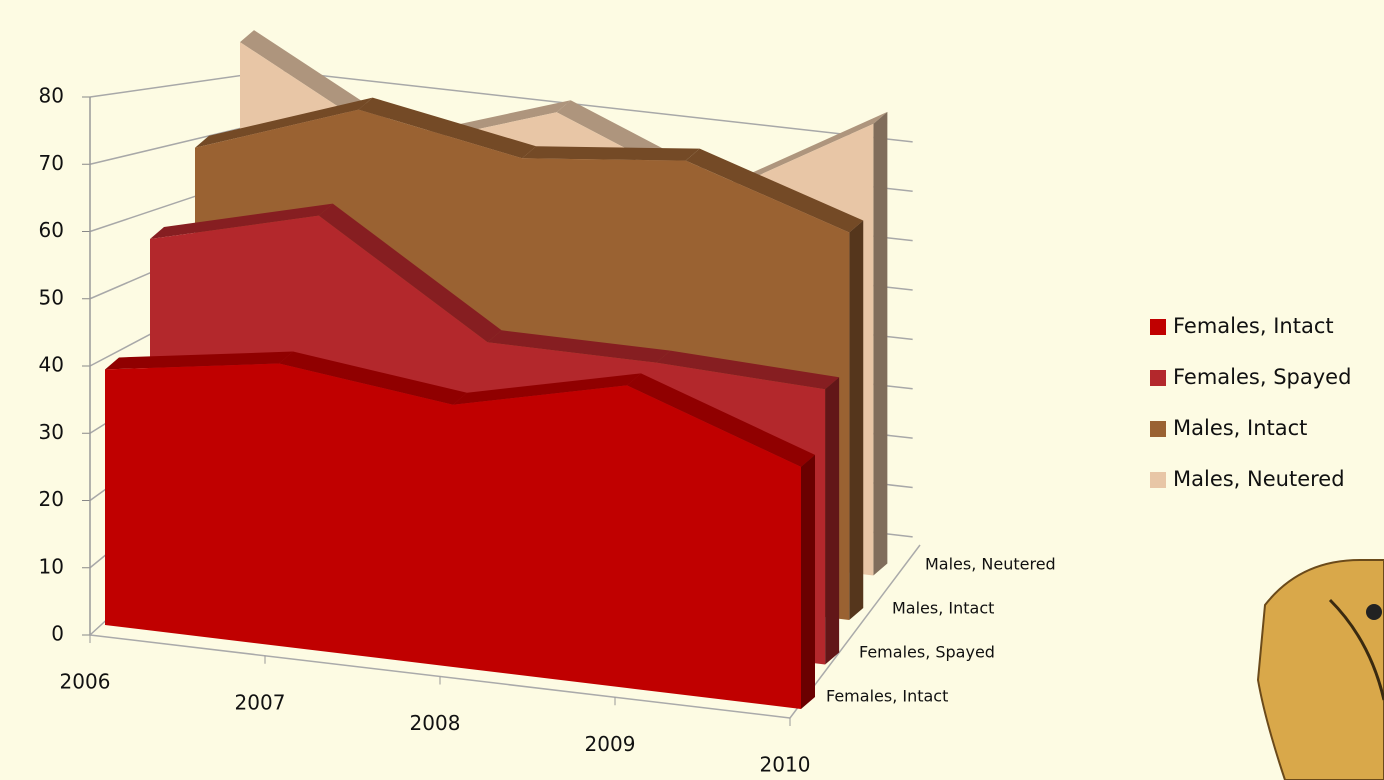 This screenshot has height=780, width=1384. Describe the element at coordinates (1320, 669) in the screenshot. I see `dog-illustration` at that location.